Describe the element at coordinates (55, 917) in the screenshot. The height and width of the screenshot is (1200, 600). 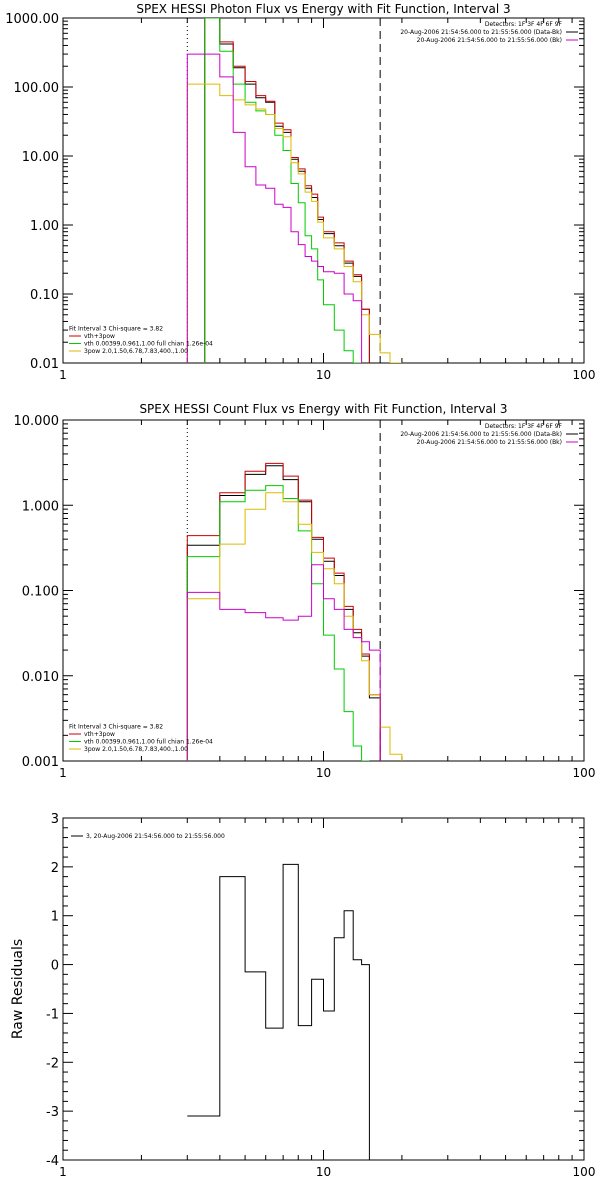
I see `y-tick-label: 1` at that location.